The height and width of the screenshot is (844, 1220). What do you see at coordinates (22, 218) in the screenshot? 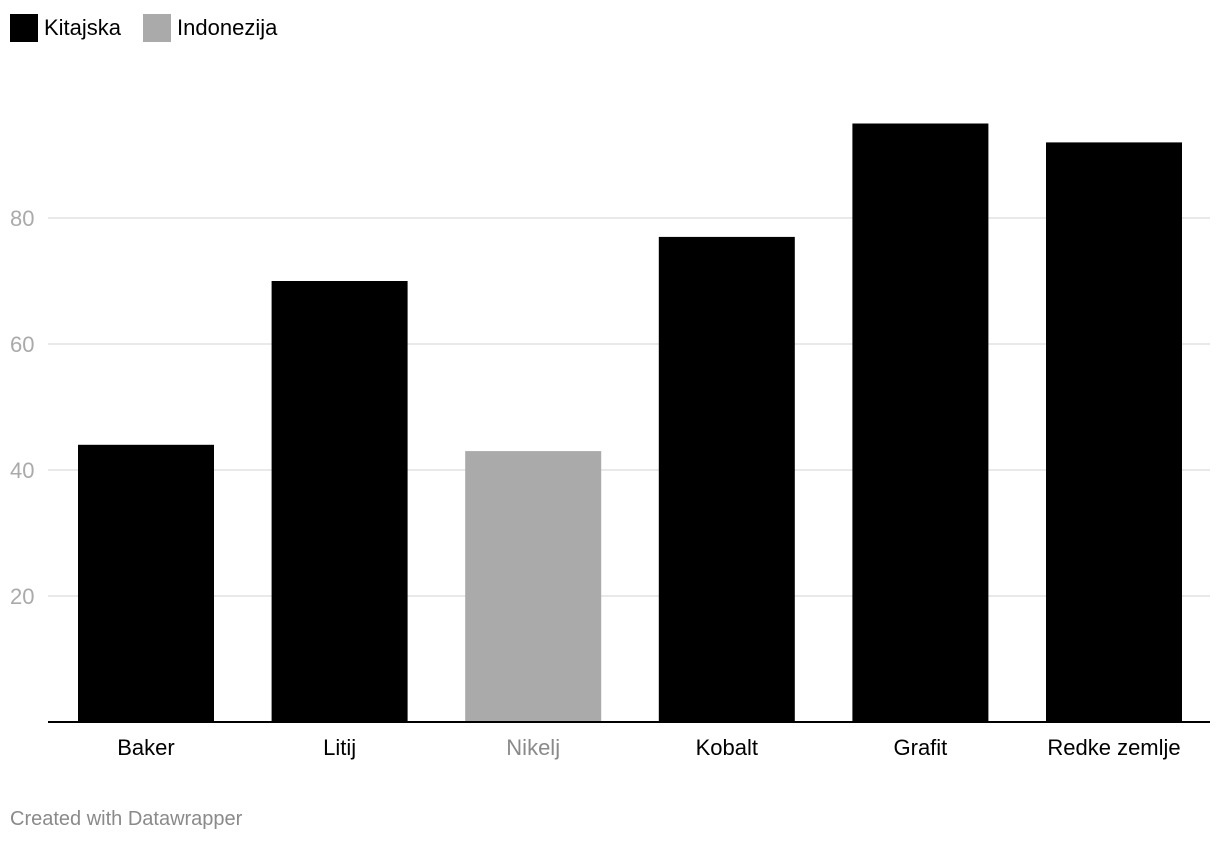
I see `y-tick-label: 80` at bounding box center [22, 218].